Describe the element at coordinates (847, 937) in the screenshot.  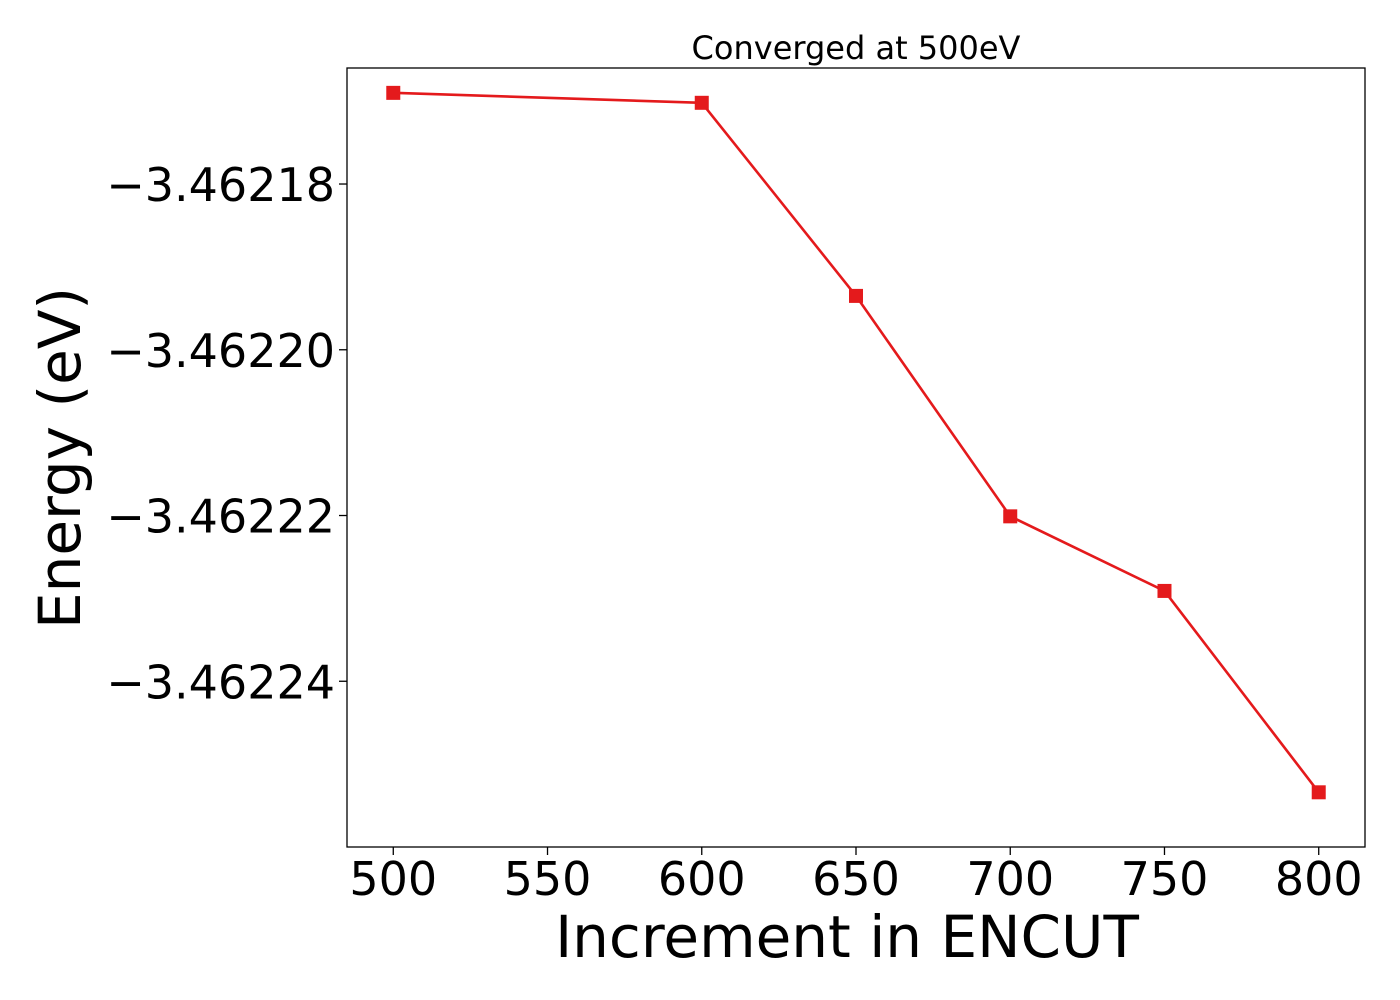
I see `x-axis-label: Increment in ENCUT` at that location.